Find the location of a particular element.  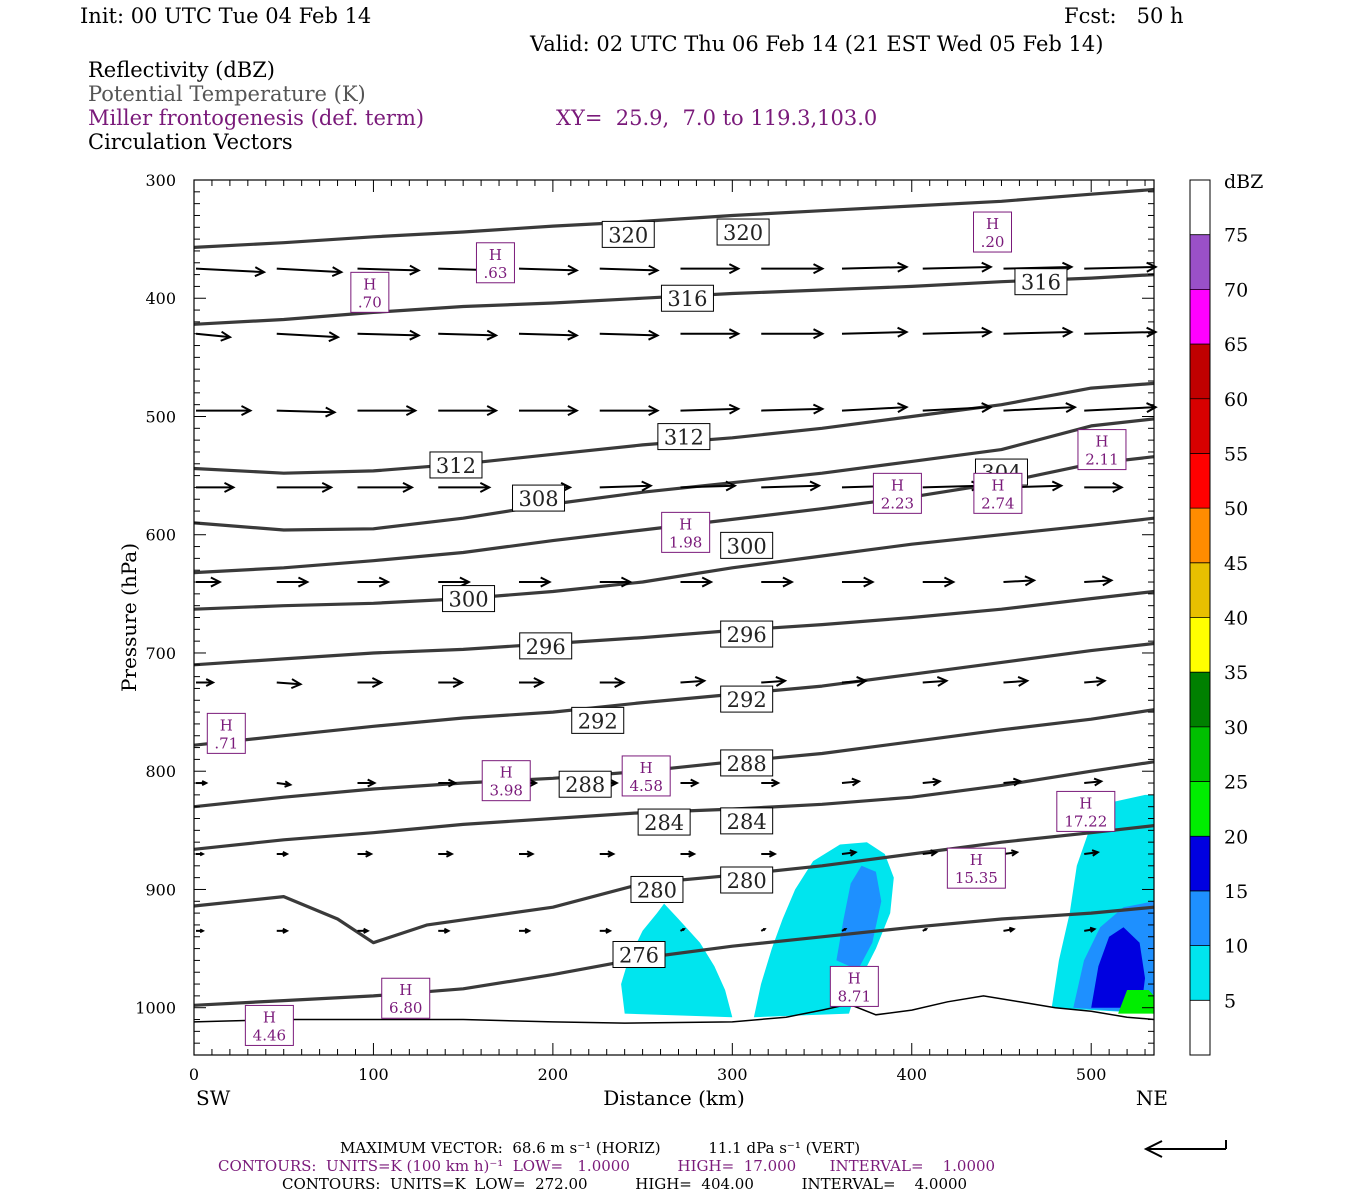

vectors-label: Circulation Vectors is located at coordinates (190, 142).